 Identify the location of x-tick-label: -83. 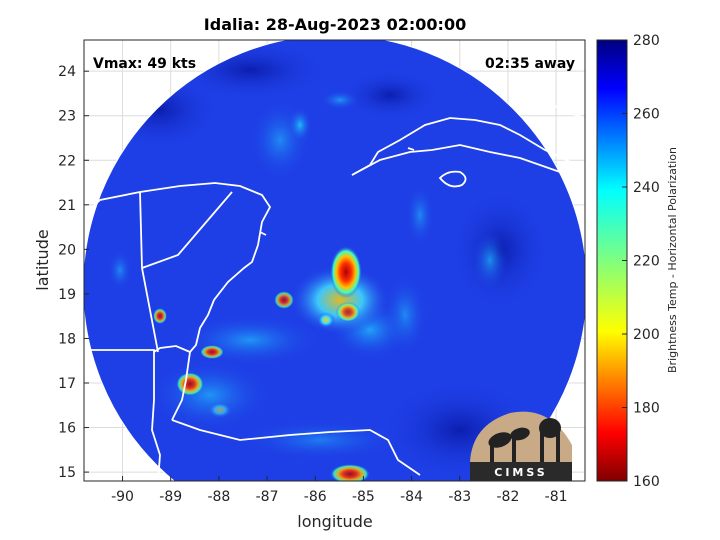
(459, 497).